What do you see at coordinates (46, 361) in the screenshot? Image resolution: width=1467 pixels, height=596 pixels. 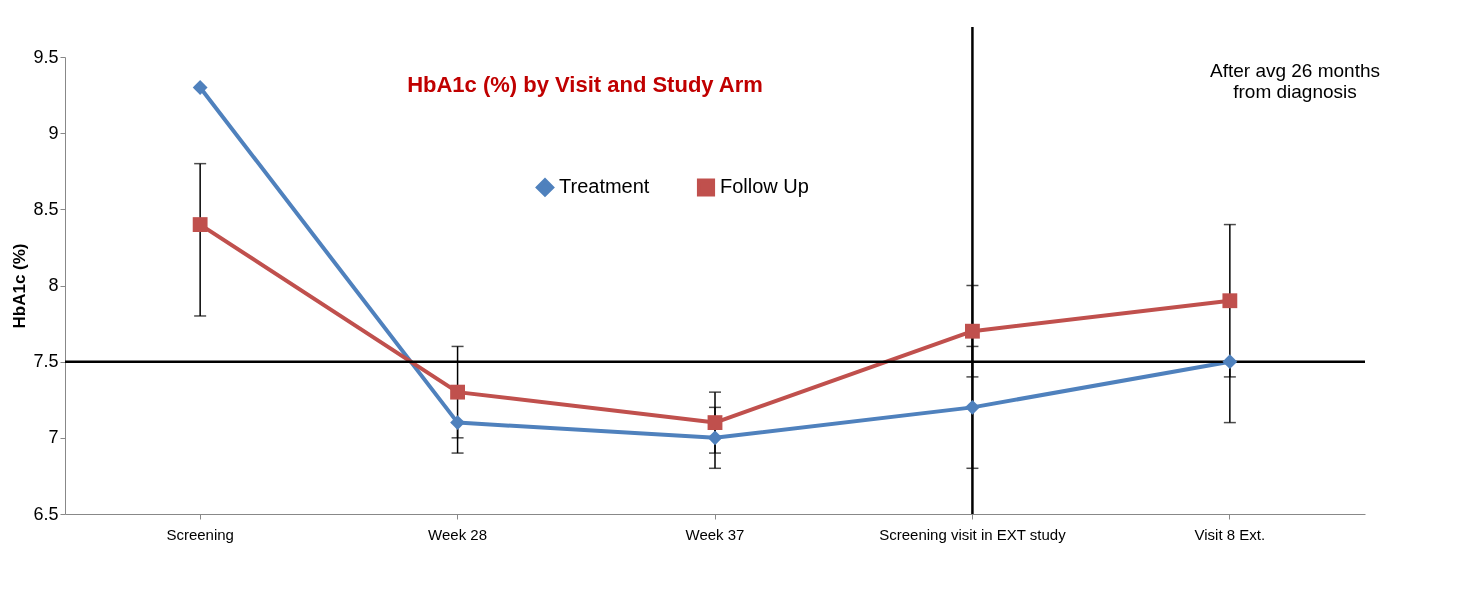 I see `y-tick-label: 7.5` at bounding box center [46, 361].